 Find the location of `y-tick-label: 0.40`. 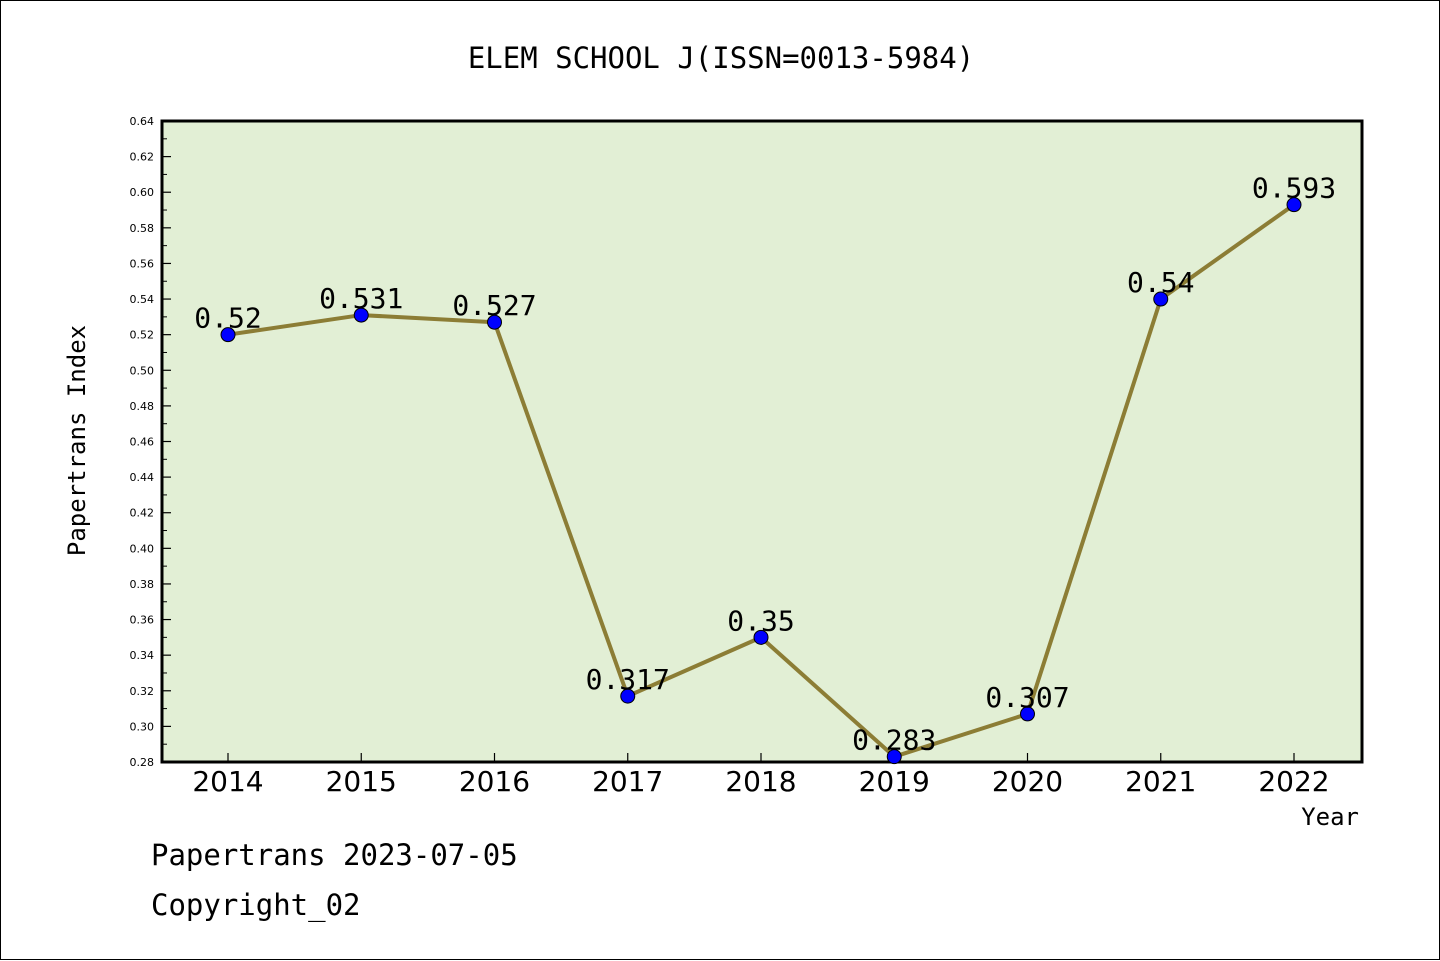

y-tick-label: 0.40 is located at coordinates (142, 548).